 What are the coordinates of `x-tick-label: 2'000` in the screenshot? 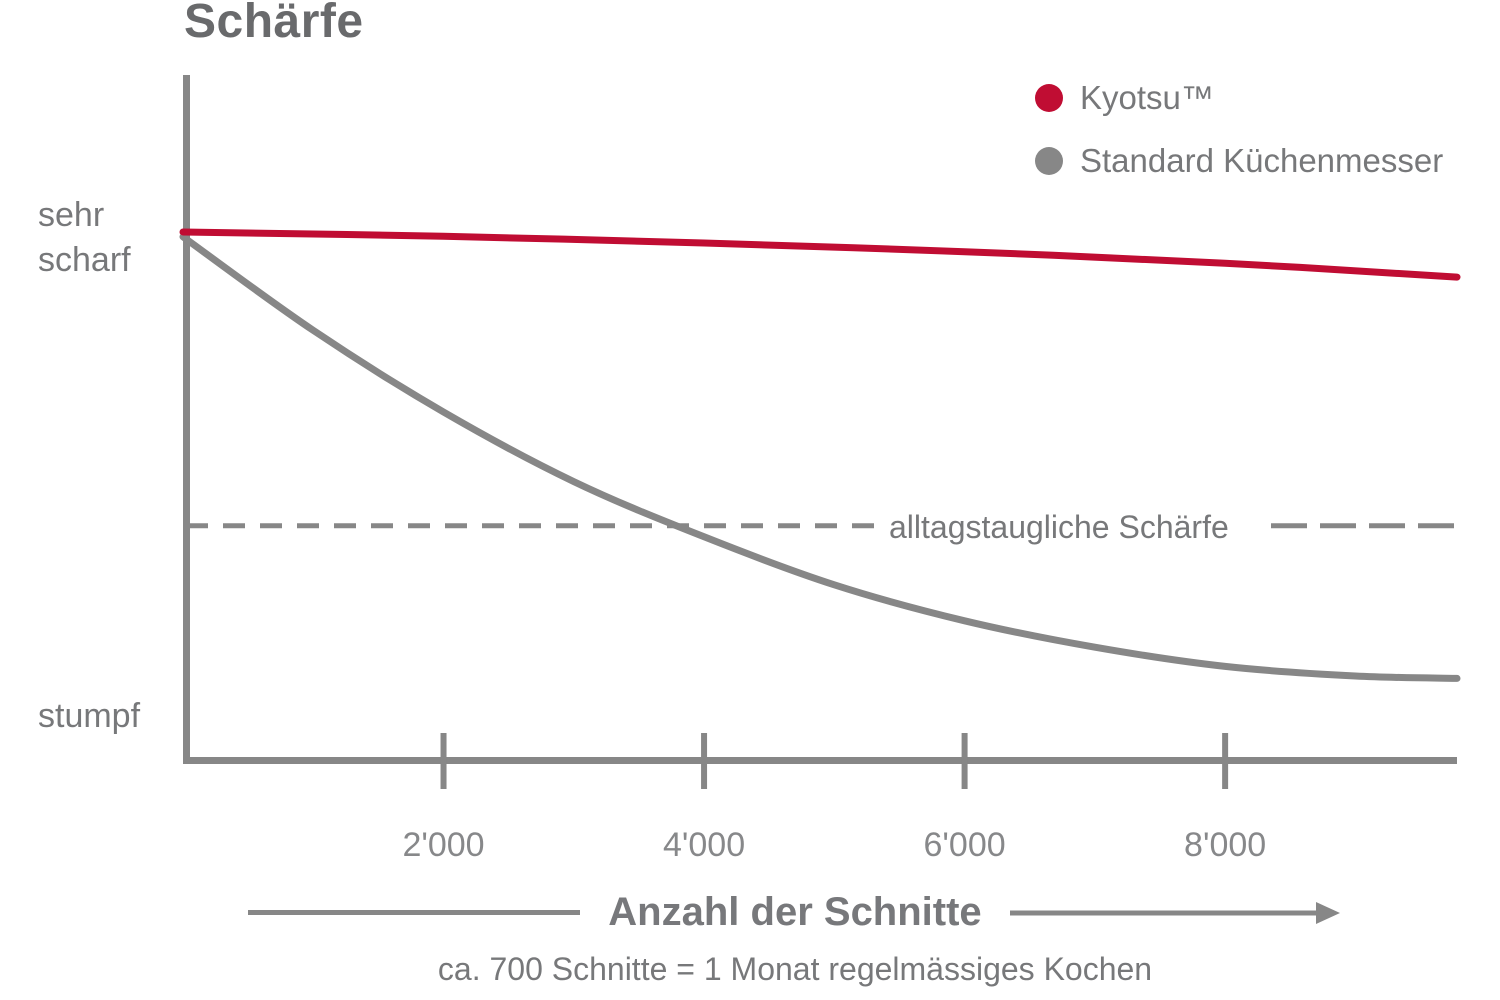 It's located at (443, 845).